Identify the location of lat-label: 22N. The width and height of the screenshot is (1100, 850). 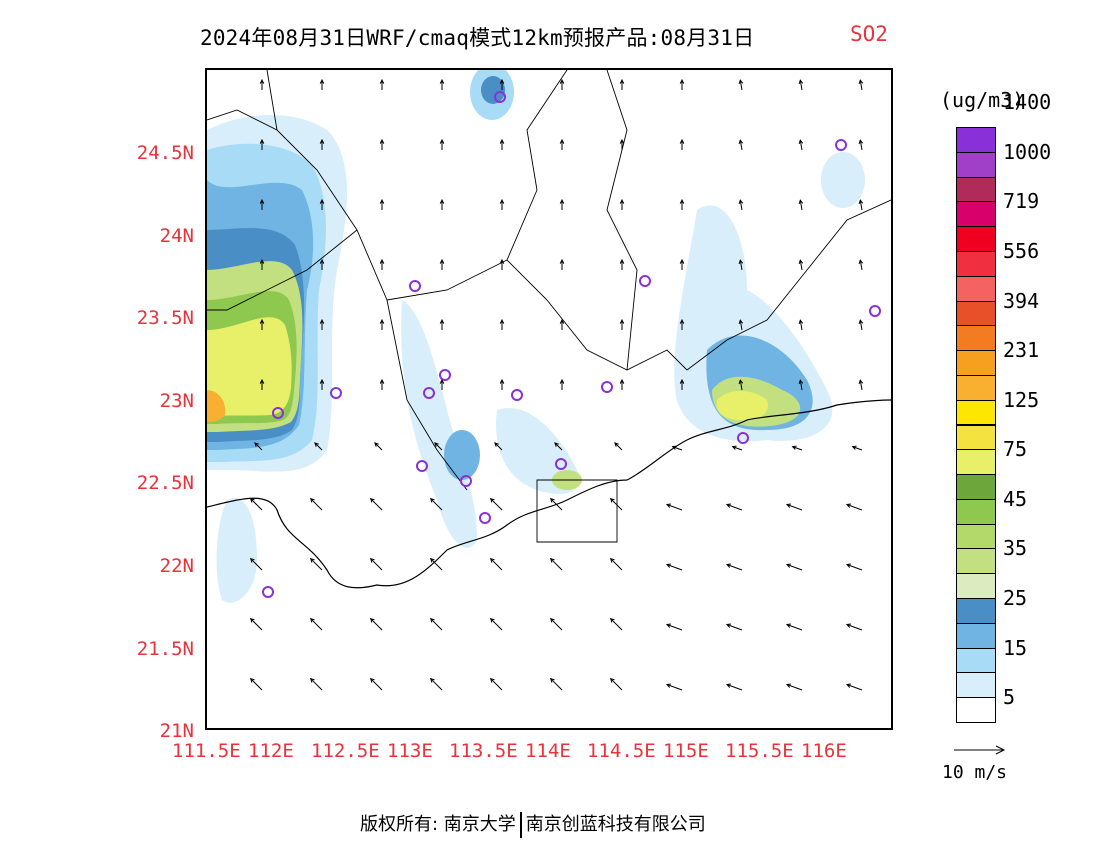
(176, 566).